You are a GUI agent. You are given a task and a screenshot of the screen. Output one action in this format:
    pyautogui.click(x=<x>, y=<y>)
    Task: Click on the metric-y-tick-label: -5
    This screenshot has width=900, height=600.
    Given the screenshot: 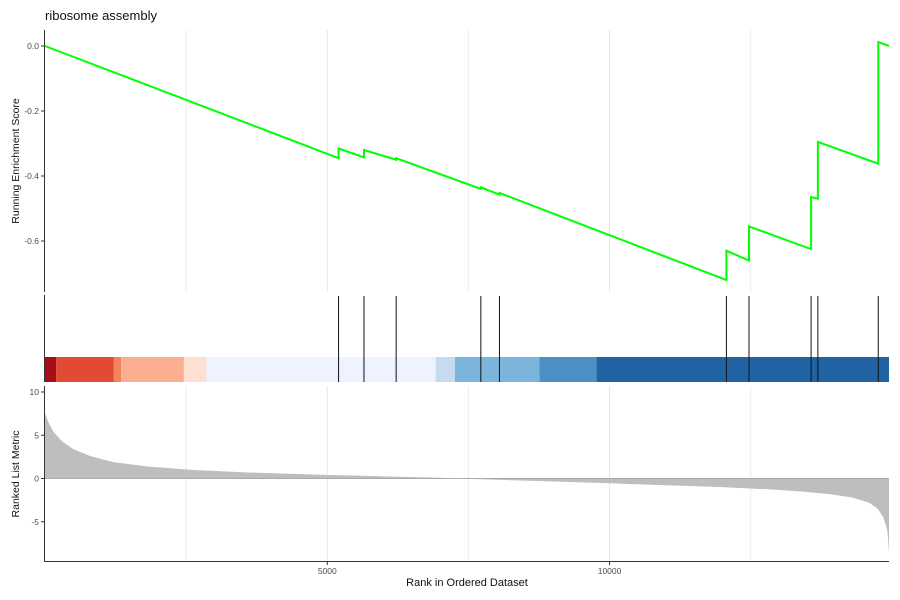 What is the action you would take?
    pyautogui.click(x=35, y=522)
    